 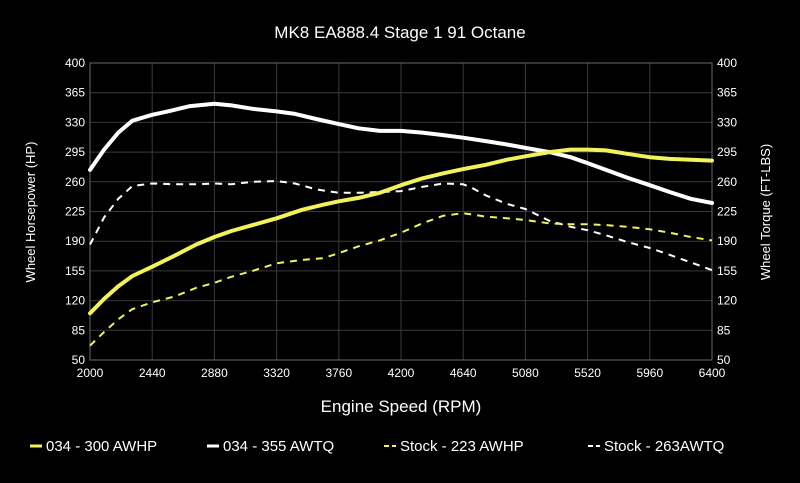 What do you see at coordinates (727, 182) in the screenshot?
I see `y-right-tick-label-6: 260` at bounding box center [727, 182].